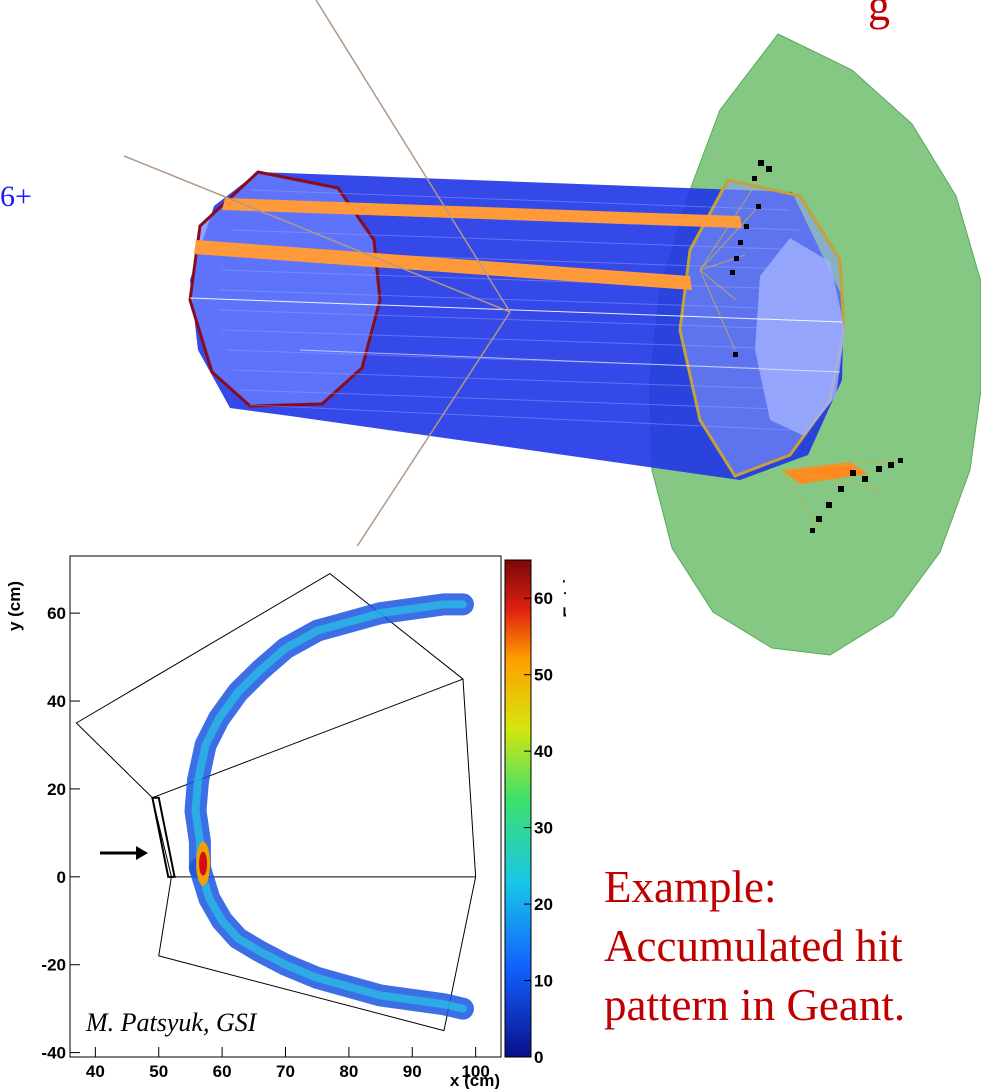 Image resolution: width=981 pixels, height=1089 pixels. I want to click on colorbar-tick-label: 50, so click(543, 675).